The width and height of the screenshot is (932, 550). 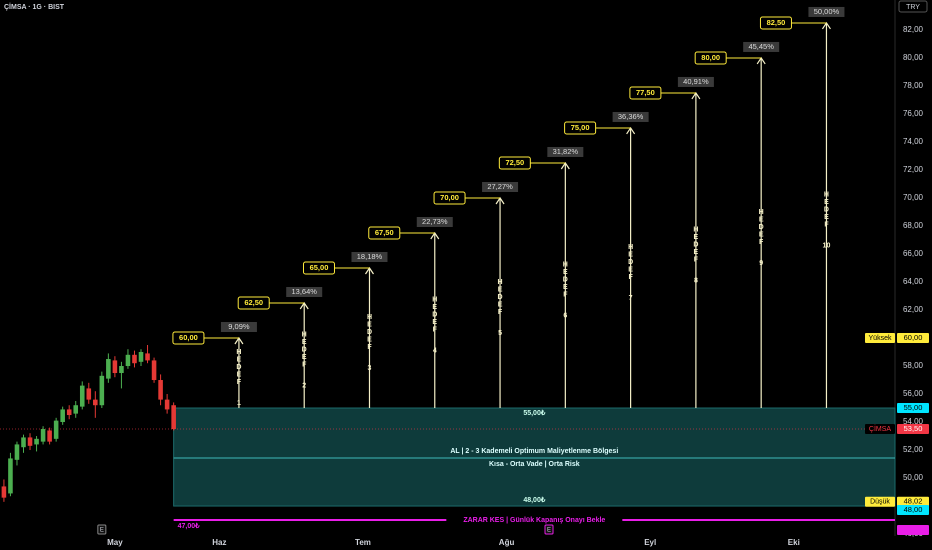 I want to click on y-tick-label: 66,00, so click(x=913, y=253).